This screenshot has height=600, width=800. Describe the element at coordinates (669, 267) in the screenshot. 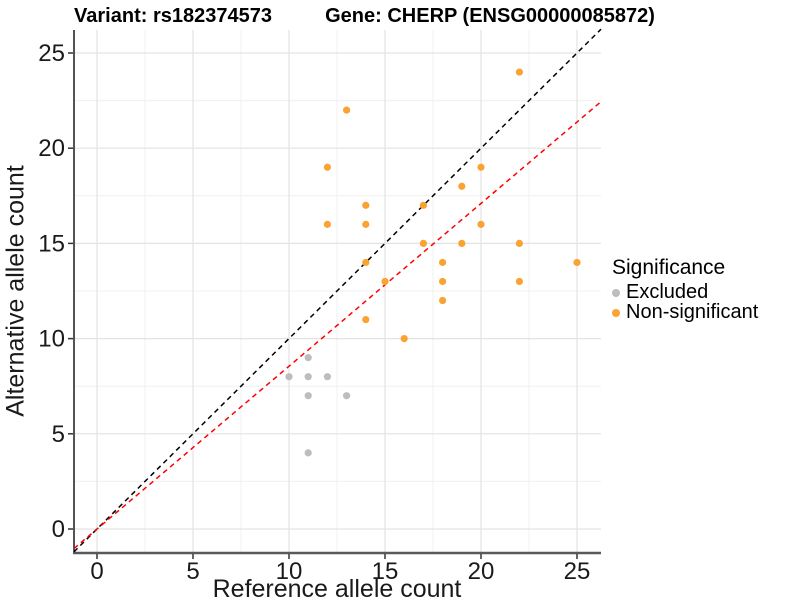

I see `legend-title: Significance` at that location.